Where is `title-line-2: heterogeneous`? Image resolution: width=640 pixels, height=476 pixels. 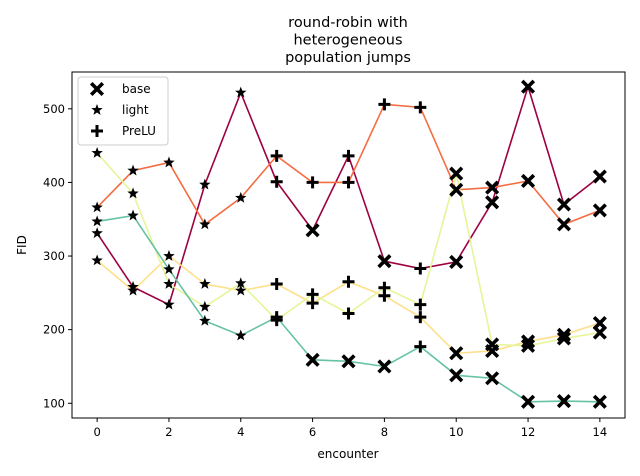 title-line-2: heterogeneous is located at coordinates (347, 41).